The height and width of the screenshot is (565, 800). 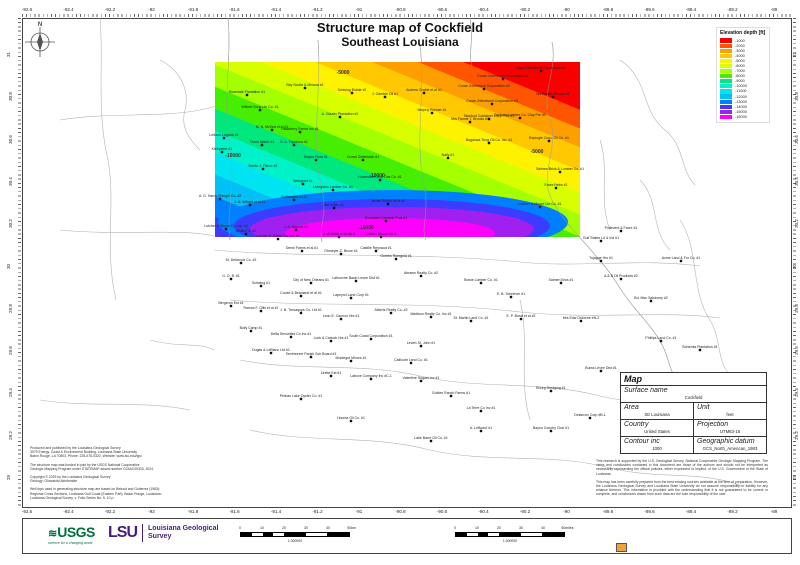 I want to click on well-marker: Crown Zellerbach #1, so click(x=363, y=158).